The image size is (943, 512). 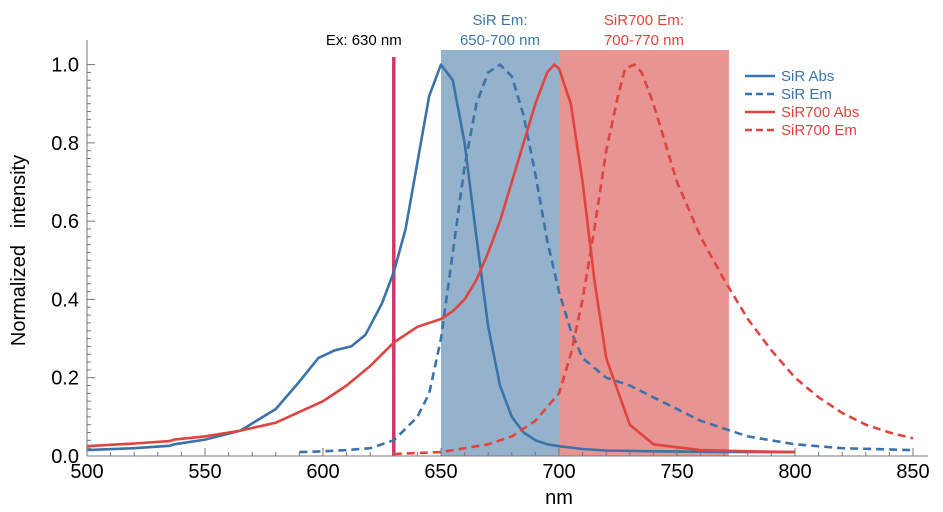 What do you see at coordinates (499, 20) in the screenshot?
I see `sir-em-band-label-line1: SiR Em:` at bounding box center [499, 20].